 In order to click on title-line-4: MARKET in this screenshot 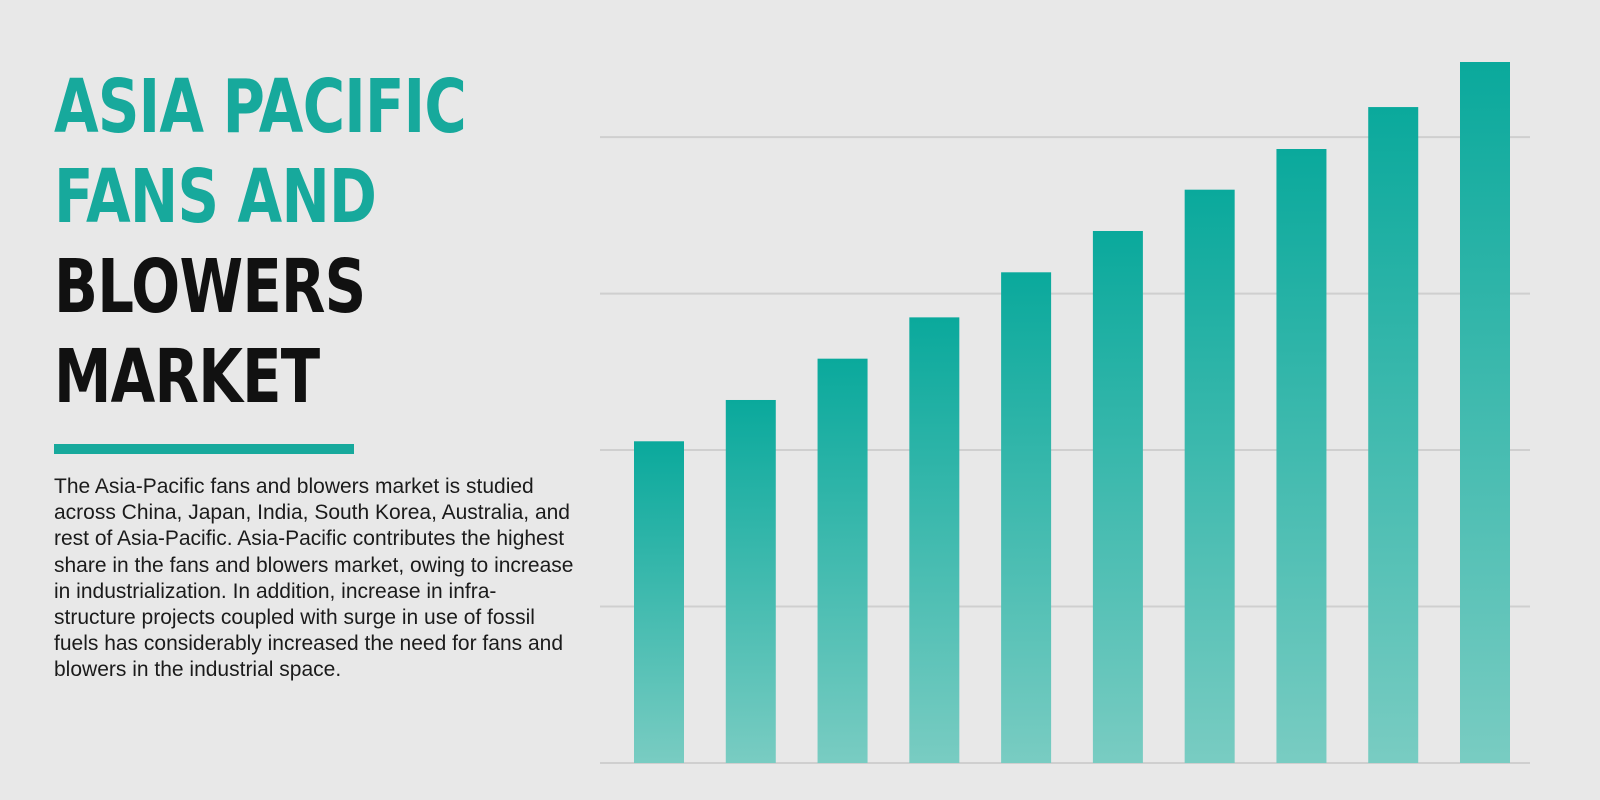, I will do `click(187, 377)`.